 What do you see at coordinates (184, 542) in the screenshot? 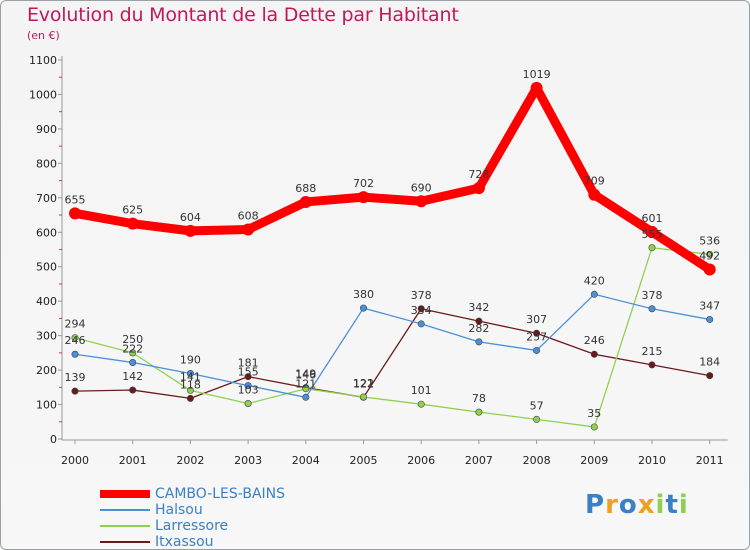
I see `legend-label: Itxassou` at bounding box center [184, 542].